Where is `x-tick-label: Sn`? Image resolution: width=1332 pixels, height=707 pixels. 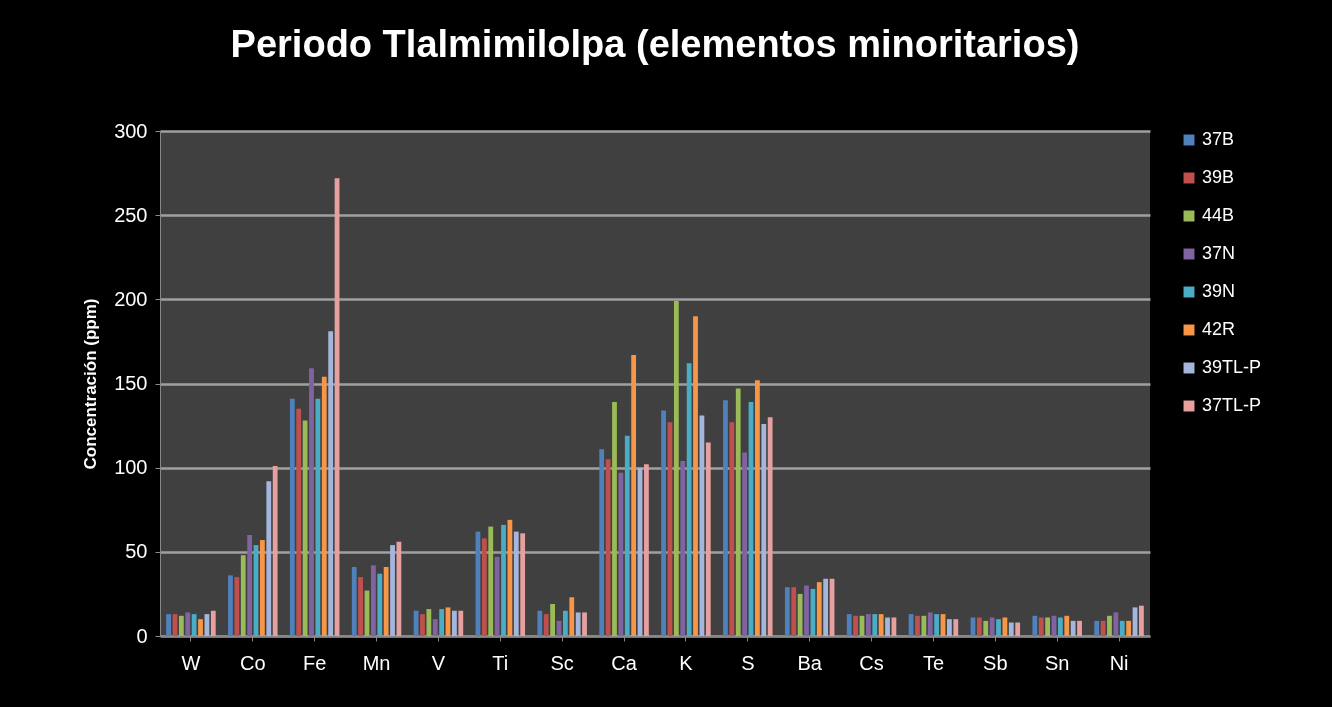
x-tick-label: Sn is located at coordinates (1057, 662).